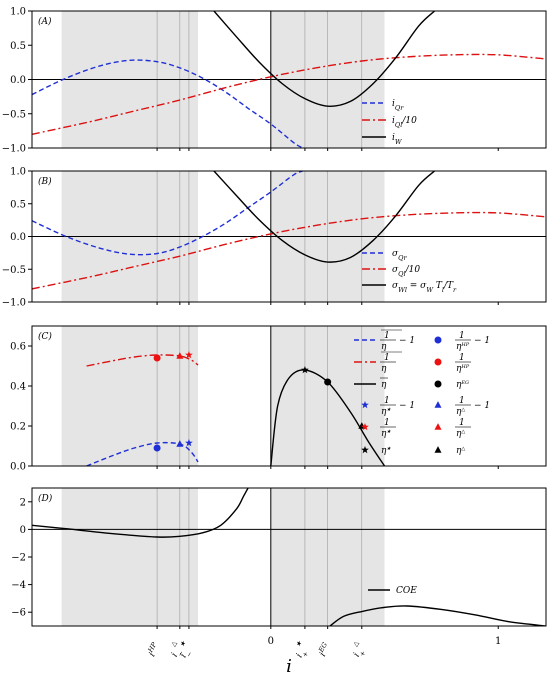 This screenshot has width=550, height=676. What do you see at coordinates (271, 641) in the screenshot?
I see `x-tick-label: 0` at bounding box center [271, 641].